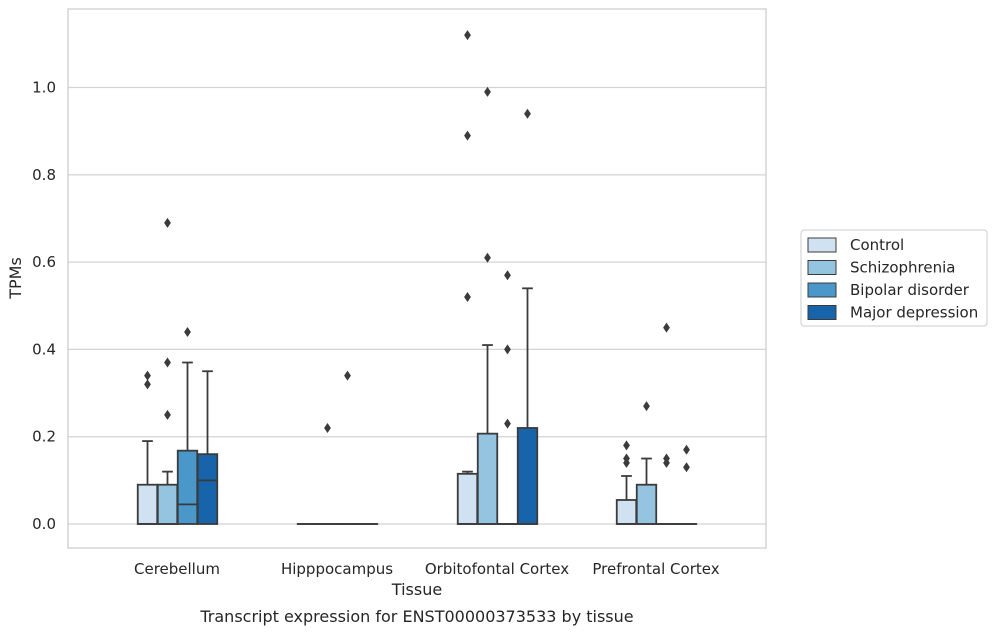 The image size is (997, 634). I want to click on x-tick-label: Orbitofontal Cortex, so click(497, 569).